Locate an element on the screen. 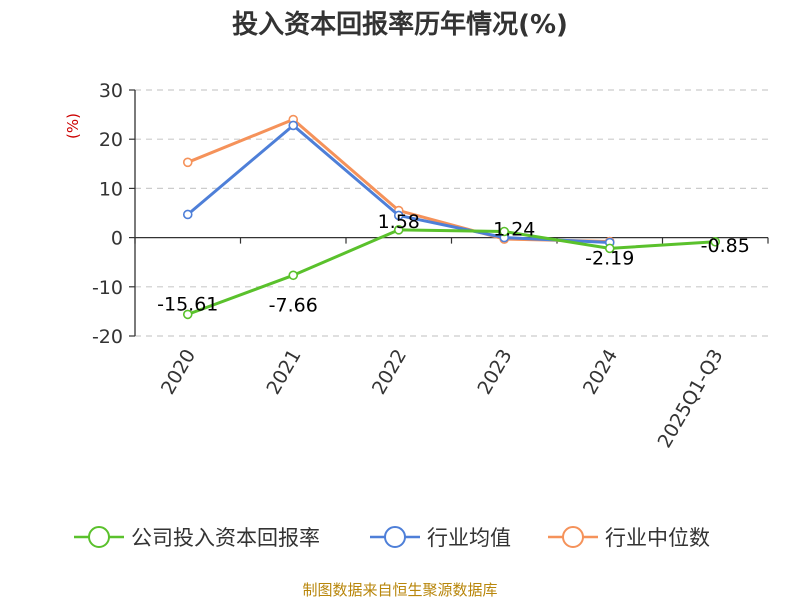  data-labels: -15.61 -7.66 1.58 1.24 -2.19 -0.85 is located at coordinates (453, 263).